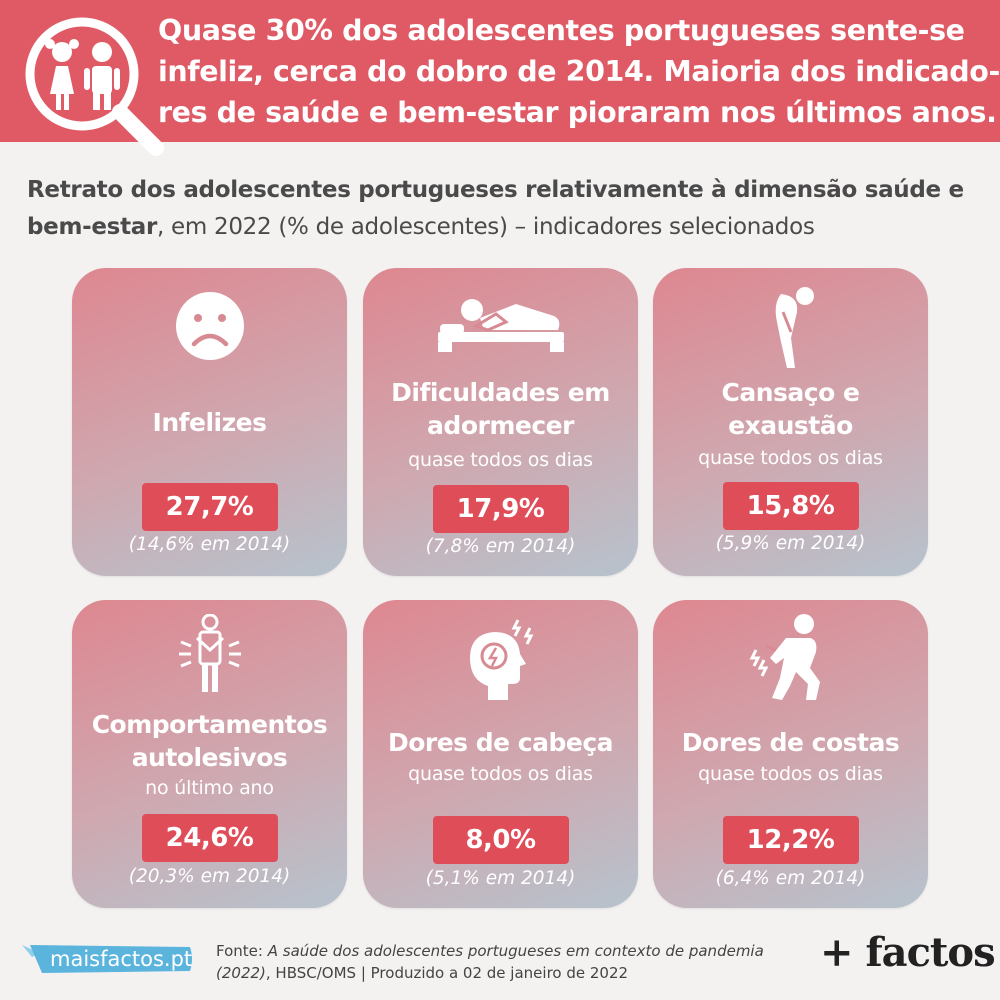 This screenshot has width=1000, height=1000. Describe the element at coordinates (500, 509) in the screenshot. I see `card-value: 17,9%` at that location.